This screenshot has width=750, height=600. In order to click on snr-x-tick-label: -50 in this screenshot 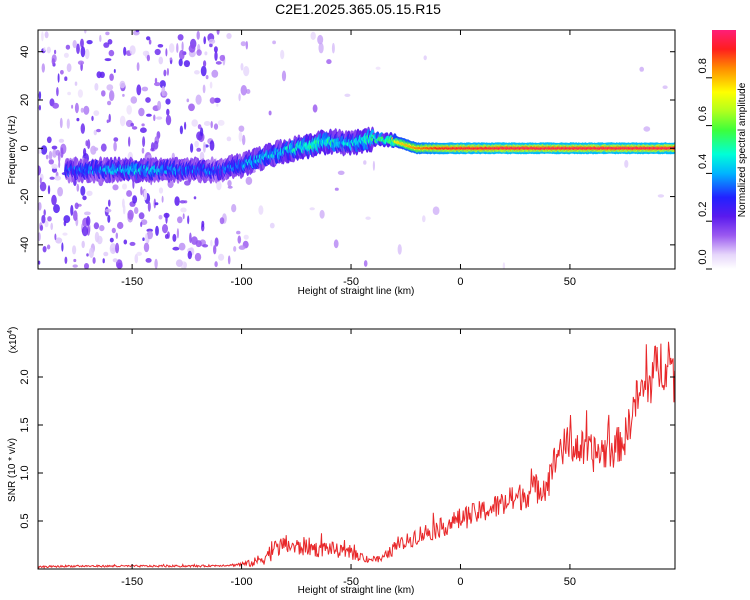, I will do `click(351, 582)`.